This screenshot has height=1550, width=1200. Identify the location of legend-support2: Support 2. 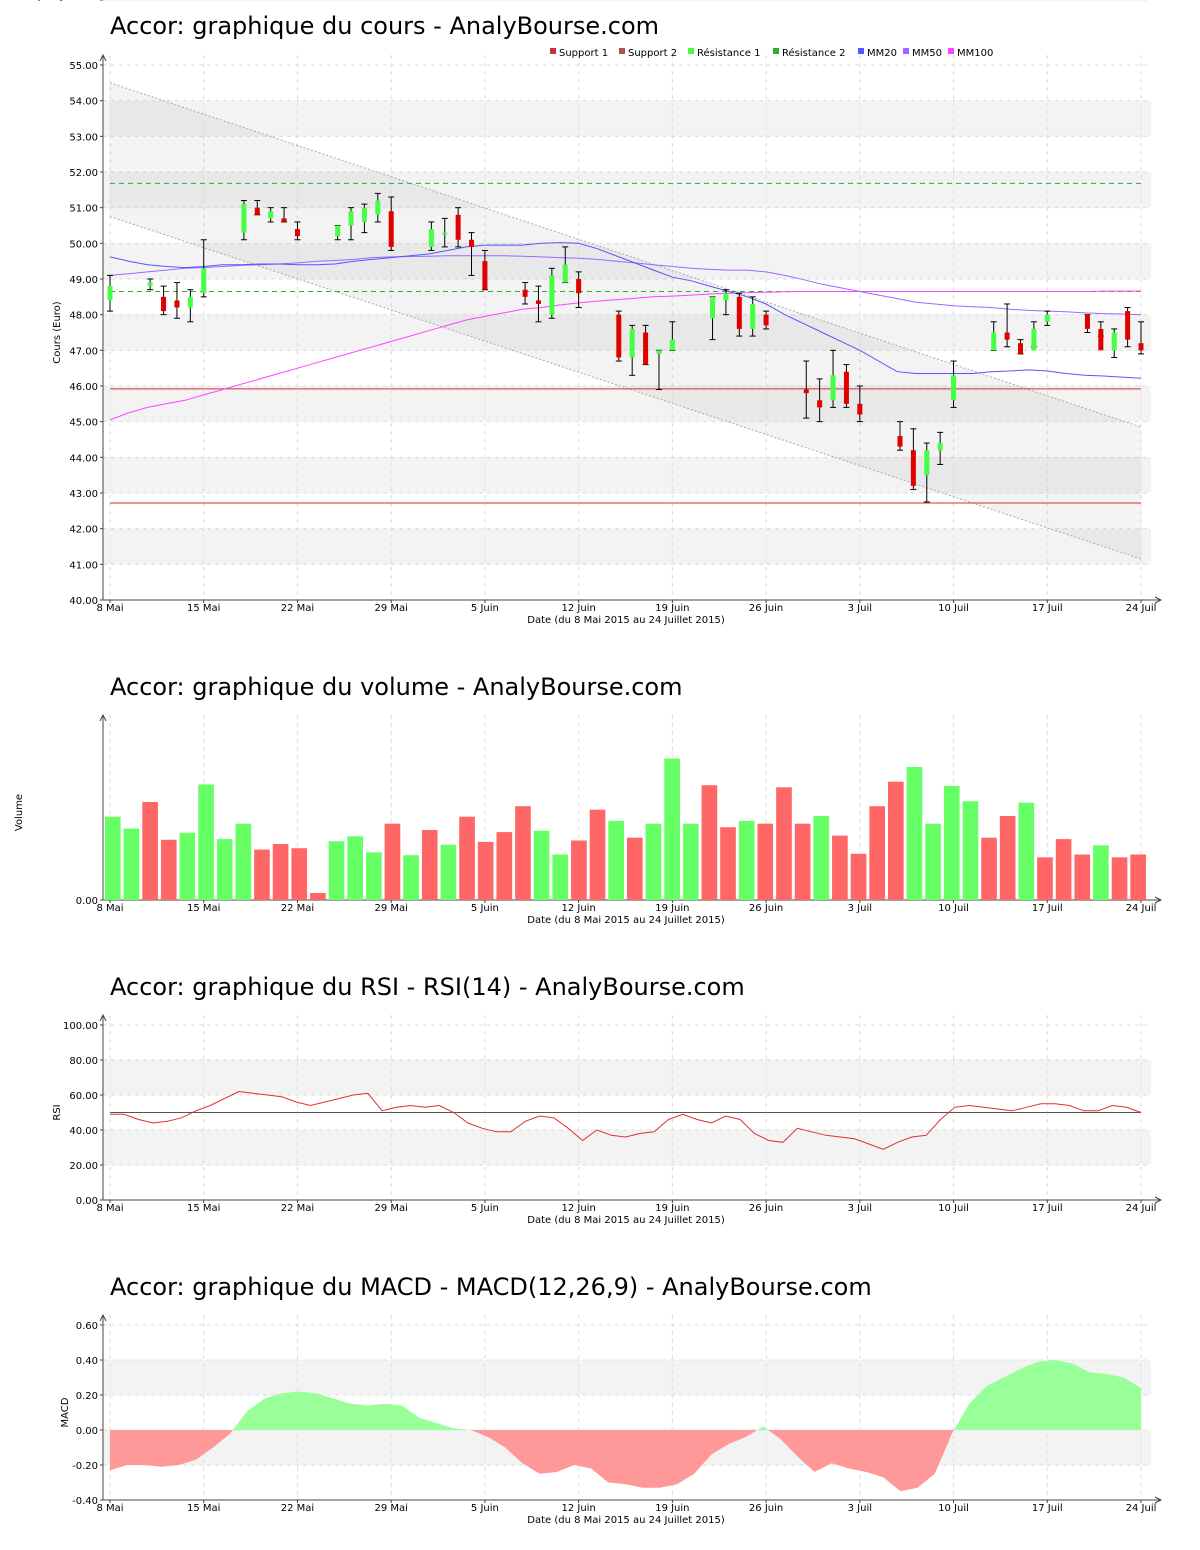
(652, 53).